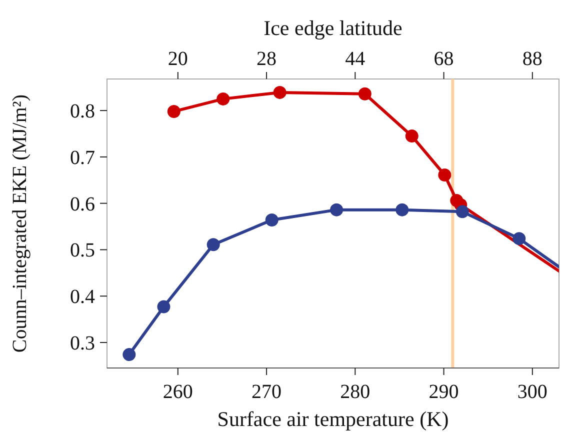 This screenshot has height=445, width=577. I want to click on y-tick-label: 0.6, so click(82, 204).